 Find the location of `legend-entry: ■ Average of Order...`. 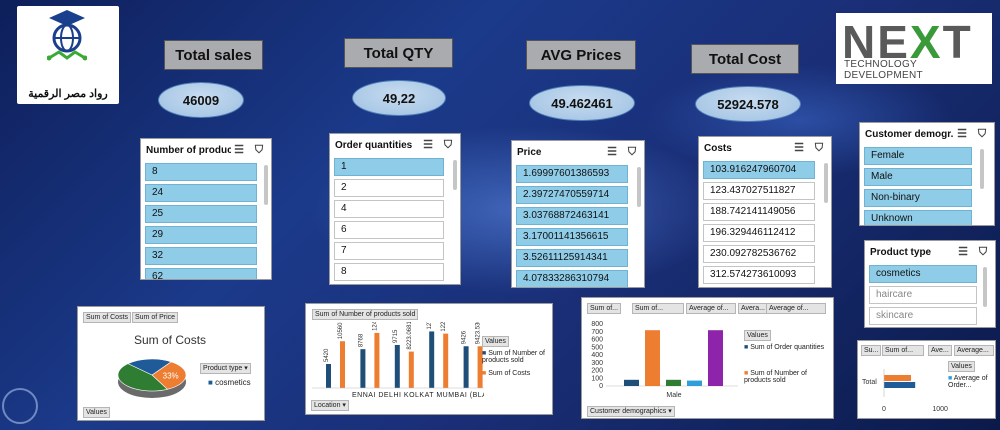

legend-entry: ■ Average of Order... is located at coordinates (968, 382).